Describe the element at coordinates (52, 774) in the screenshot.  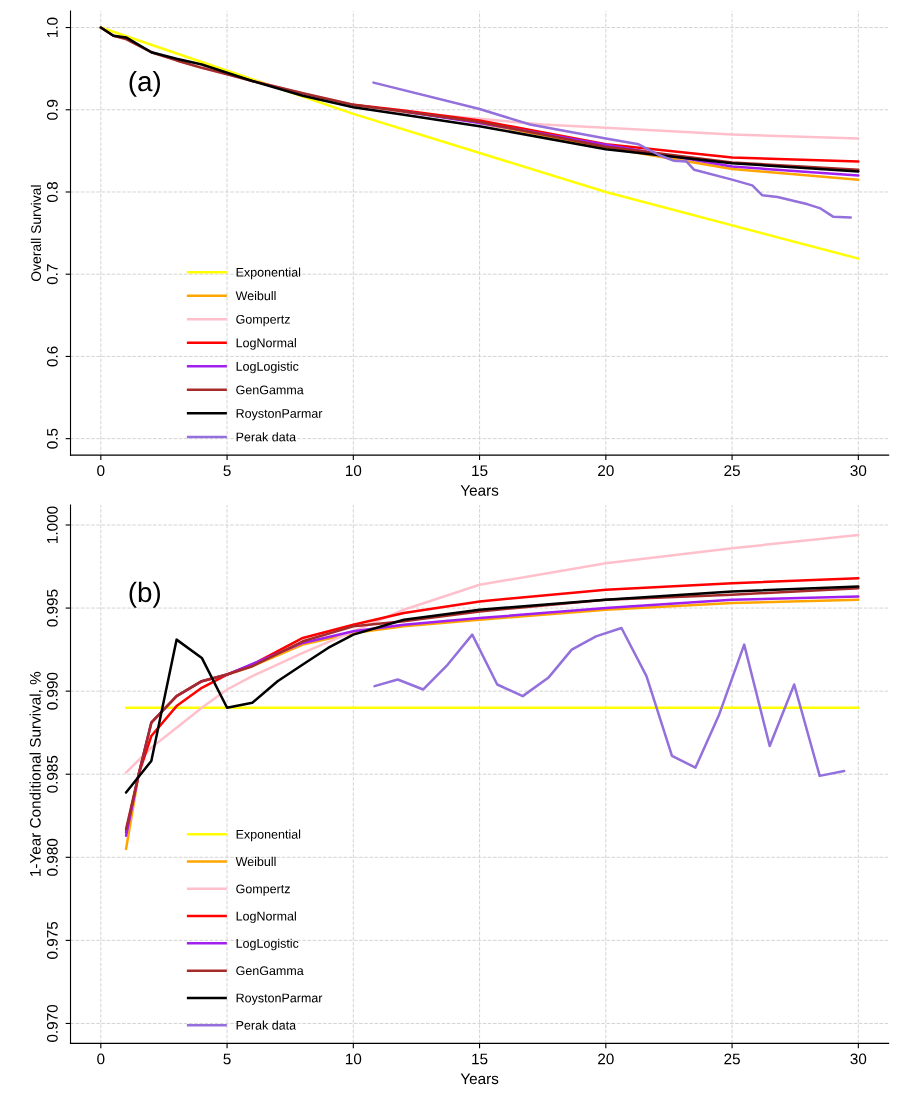
I see `y-tick-label: 0.985` at that location.